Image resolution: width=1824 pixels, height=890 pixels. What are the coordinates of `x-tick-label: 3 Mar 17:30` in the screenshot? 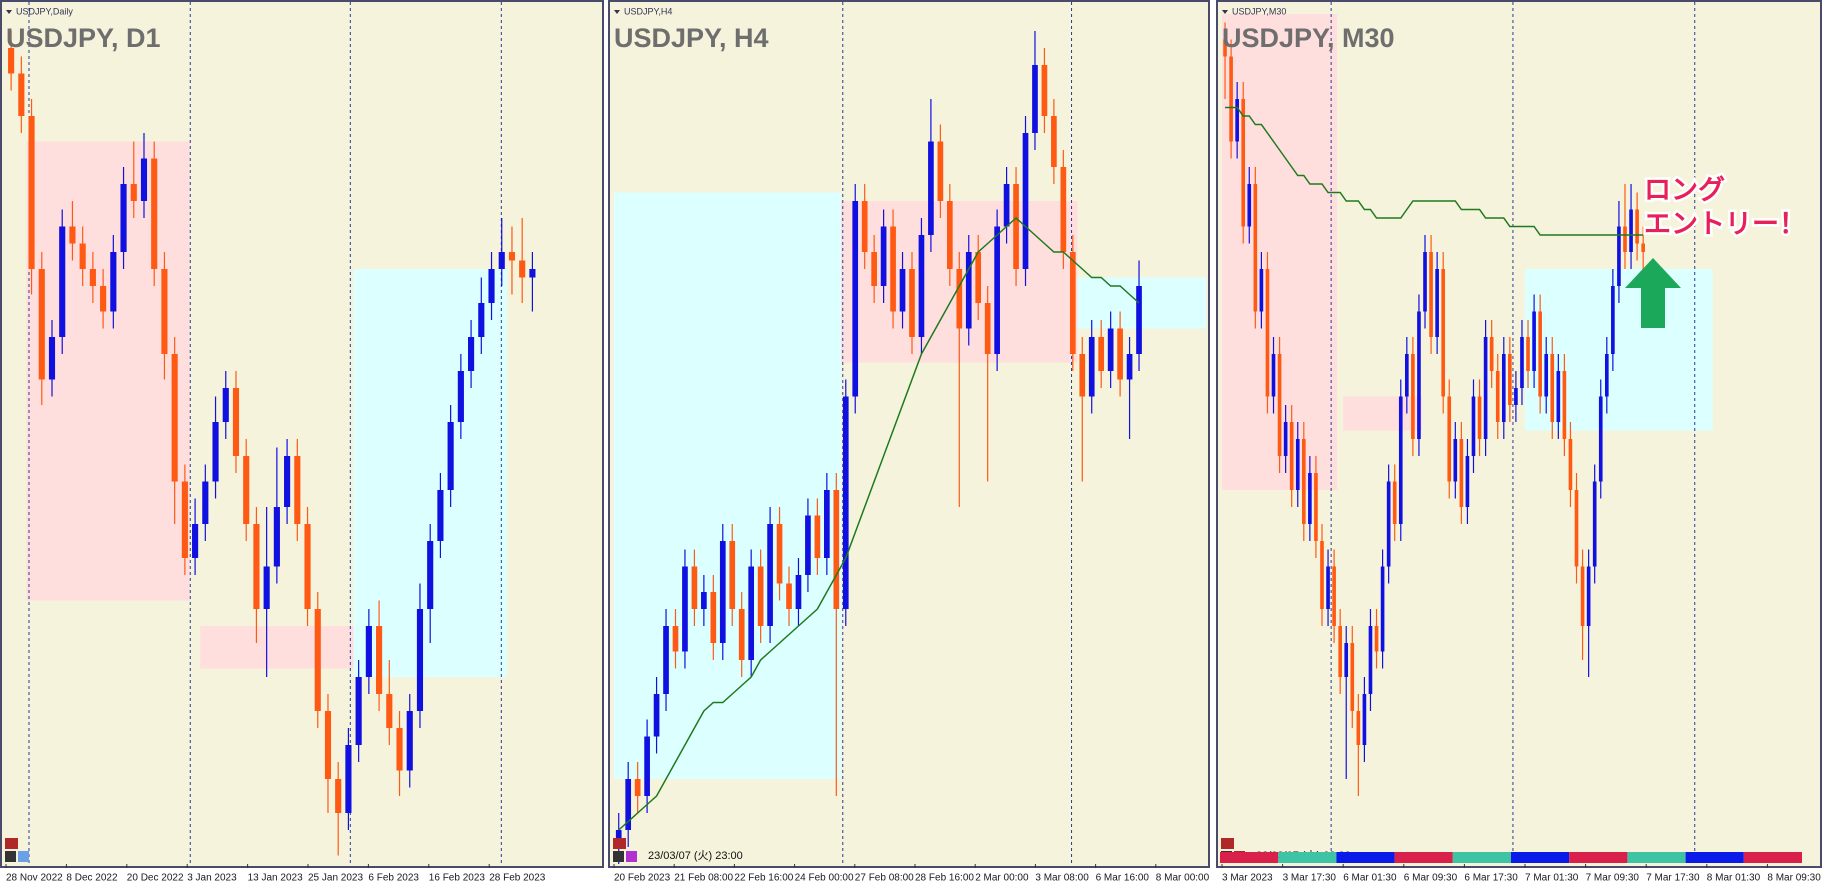 It's located at (1310, 878).